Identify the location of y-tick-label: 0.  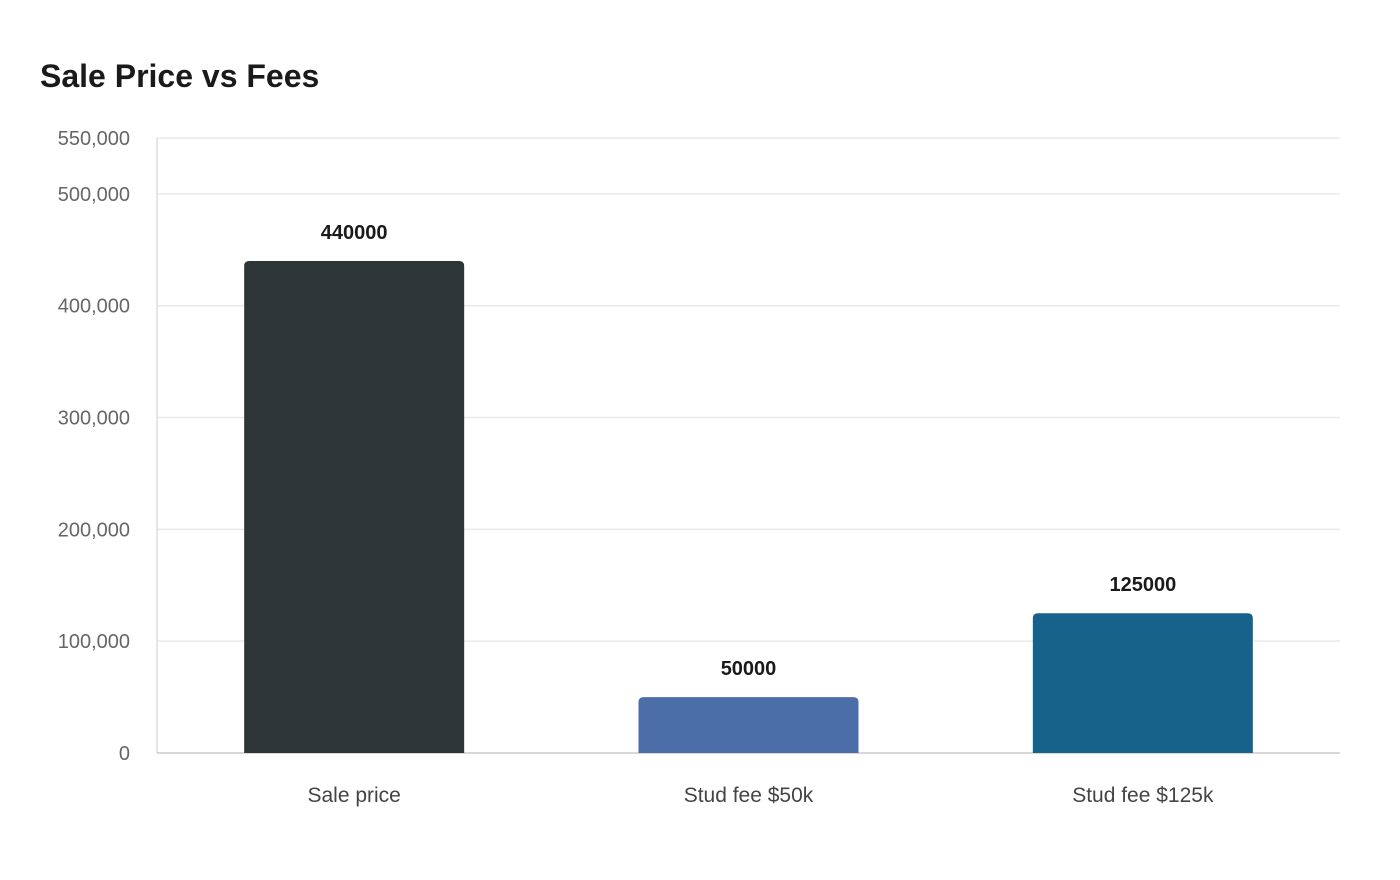
(124, 754).